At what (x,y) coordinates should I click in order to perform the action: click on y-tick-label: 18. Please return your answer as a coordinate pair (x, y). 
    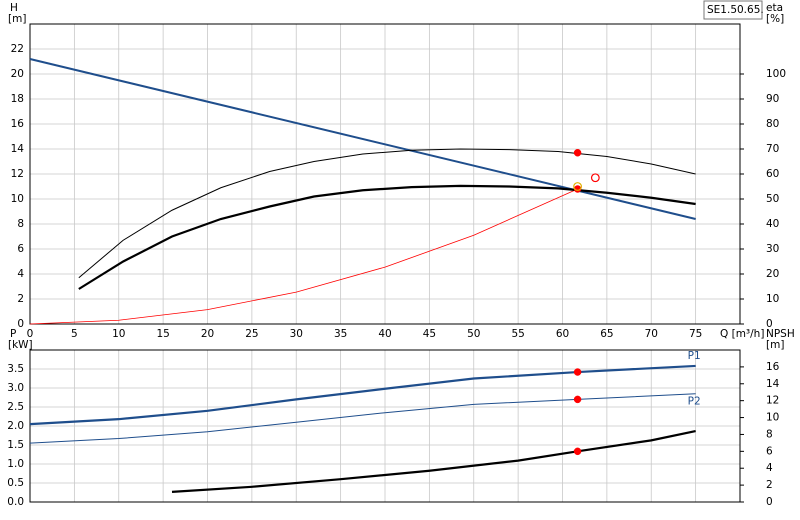
    Looking at the image, I should click on (17, 99).